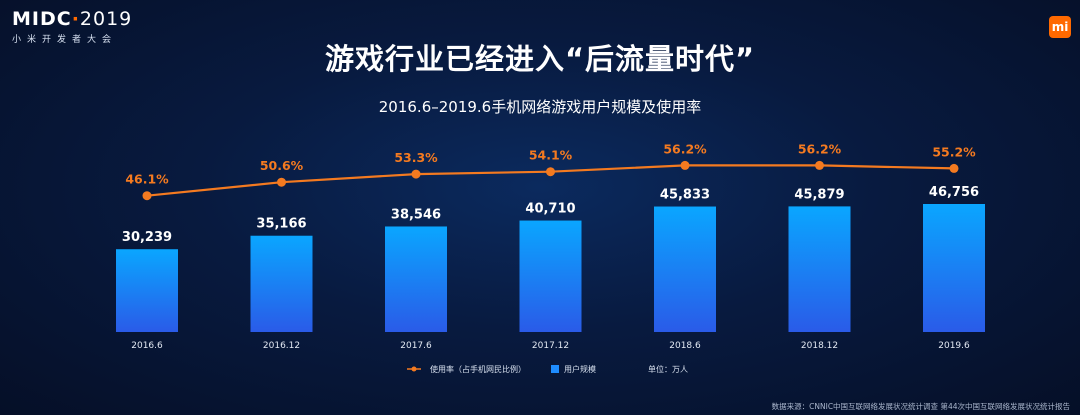 The image size is (1080, 415). What do you see at coordinates (1060, 27) in the screenshot?
I see `mi-logo-icon: mi` at bounding box center [1060, 27].